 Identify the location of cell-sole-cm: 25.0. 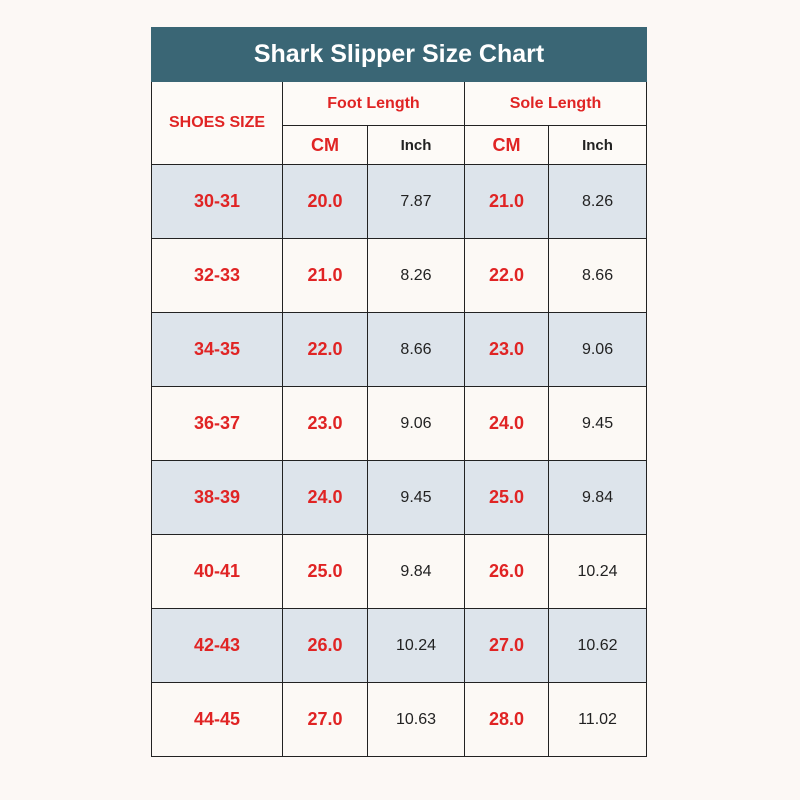
(506, 497).